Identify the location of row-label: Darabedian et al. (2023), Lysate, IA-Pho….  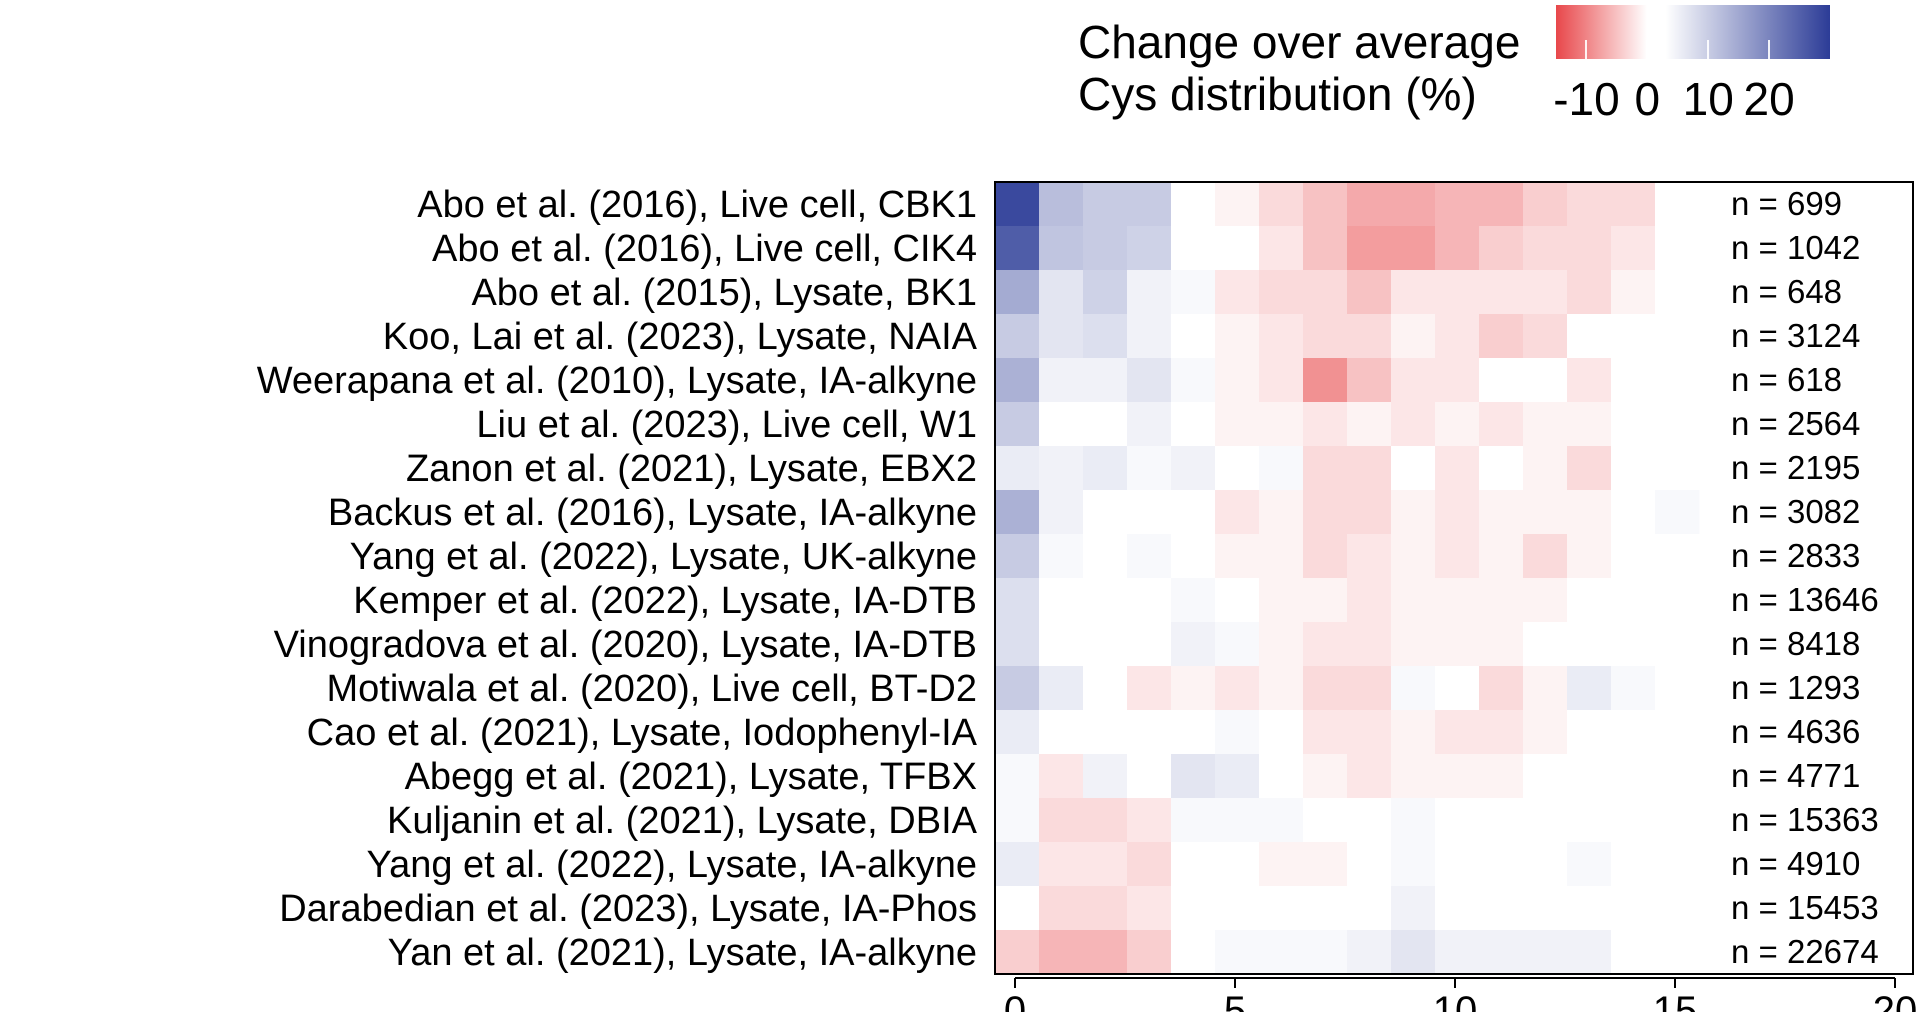
(628, 909).